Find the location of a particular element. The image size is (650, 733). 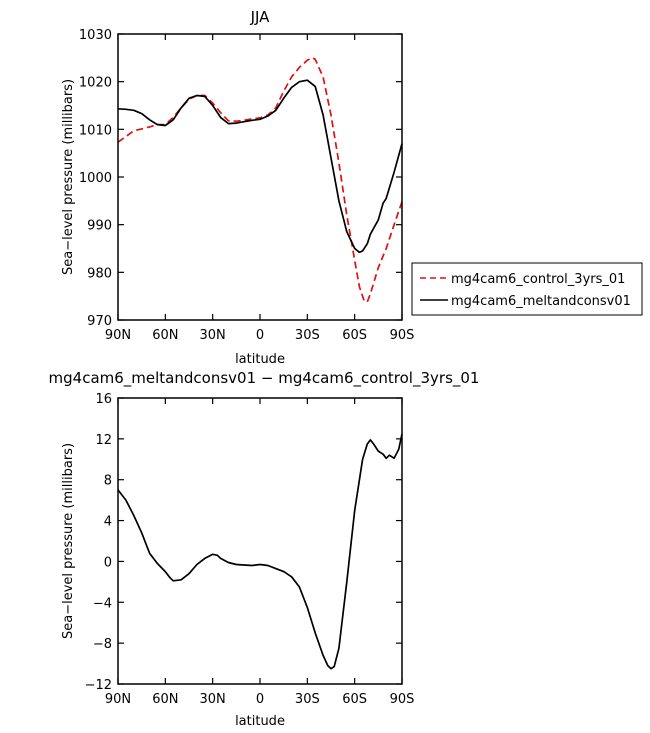

legend-box is located at coordinates (527, 289).